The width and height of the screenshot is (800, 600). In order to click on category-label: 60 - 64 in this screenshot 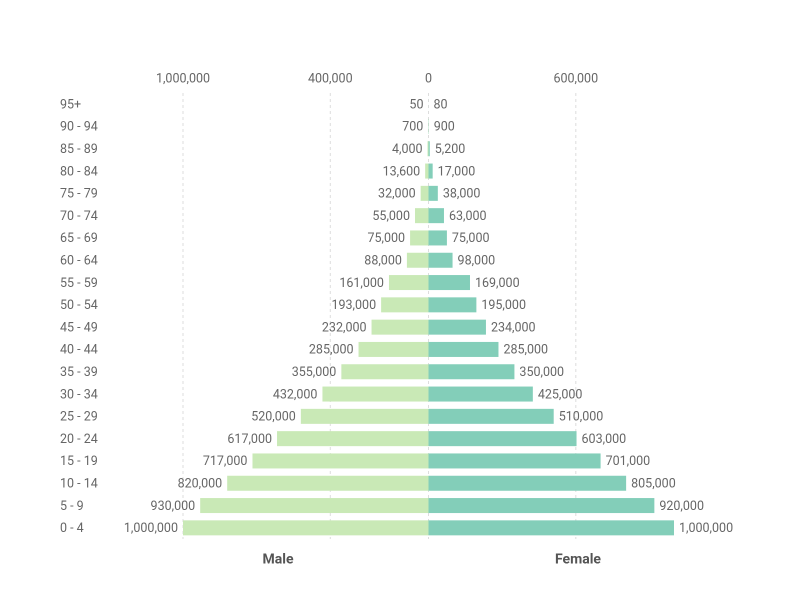, I will do `click(79, 261)`.